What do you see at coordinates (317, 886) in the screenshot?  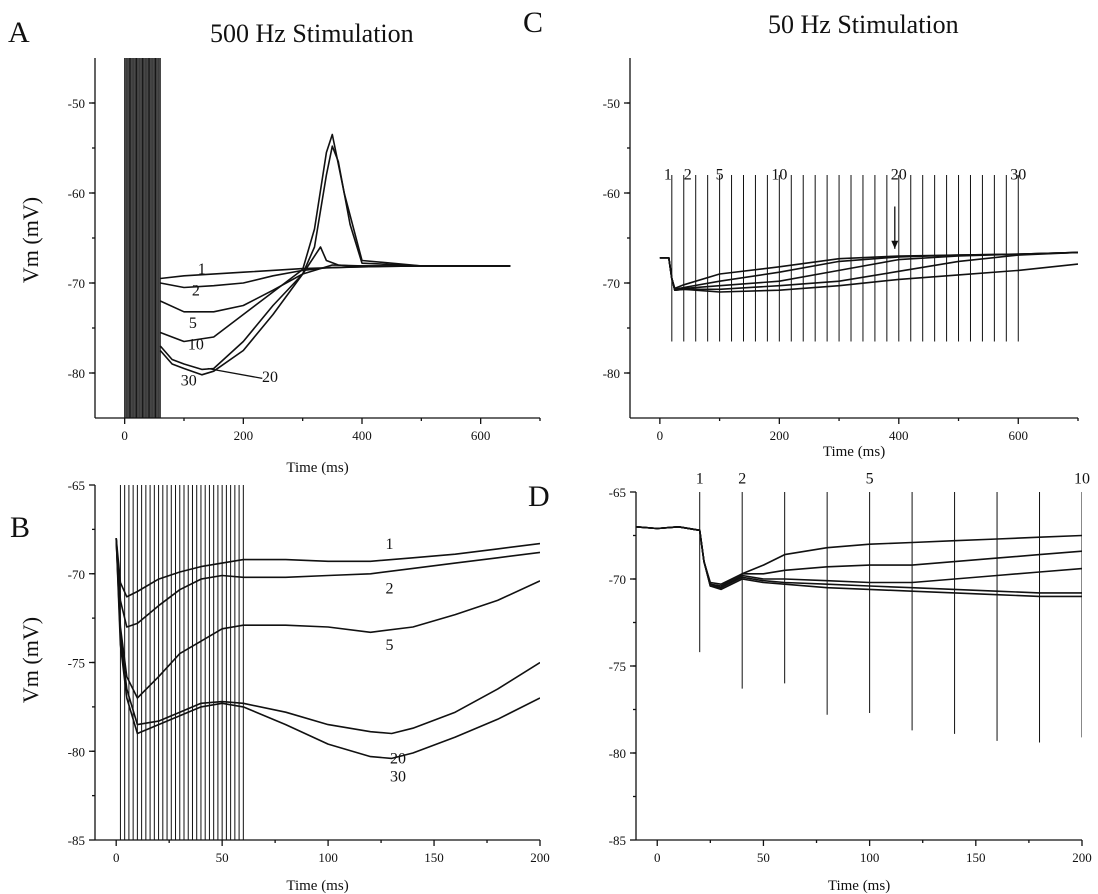 I see `panel-b-x-axis-label: Time (ms)` at bounding box center [317, 886].